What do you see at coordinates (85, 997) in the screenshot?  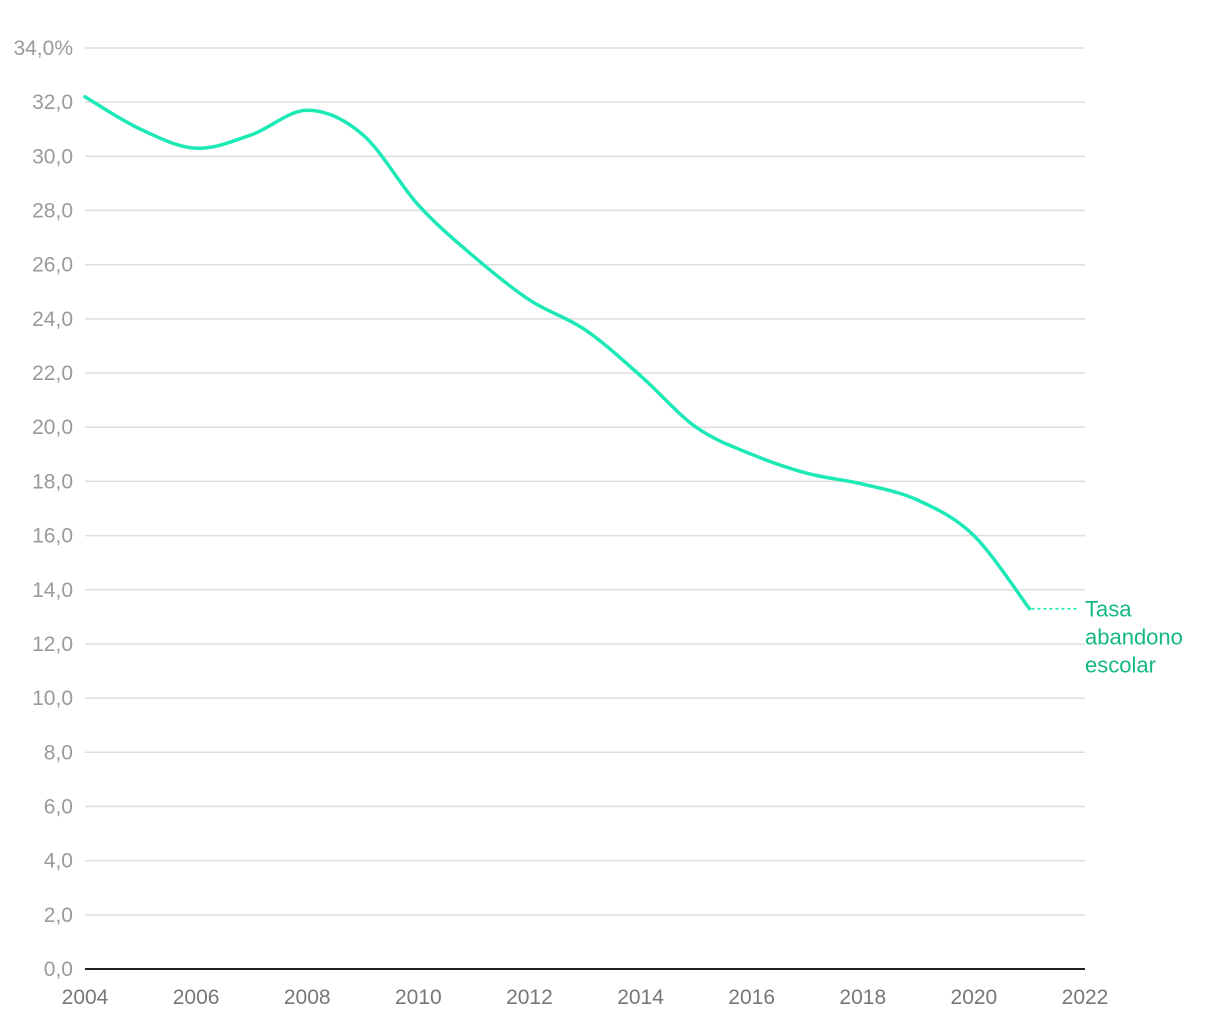 I see `x-tick-label: 2004` at bounding box center [85, 997].